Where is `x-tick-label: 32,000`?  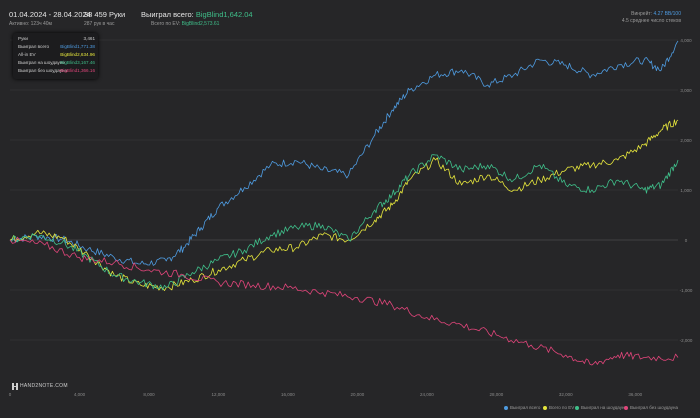 x-tick-label: 32,000 is located at coordinates (566, 394).